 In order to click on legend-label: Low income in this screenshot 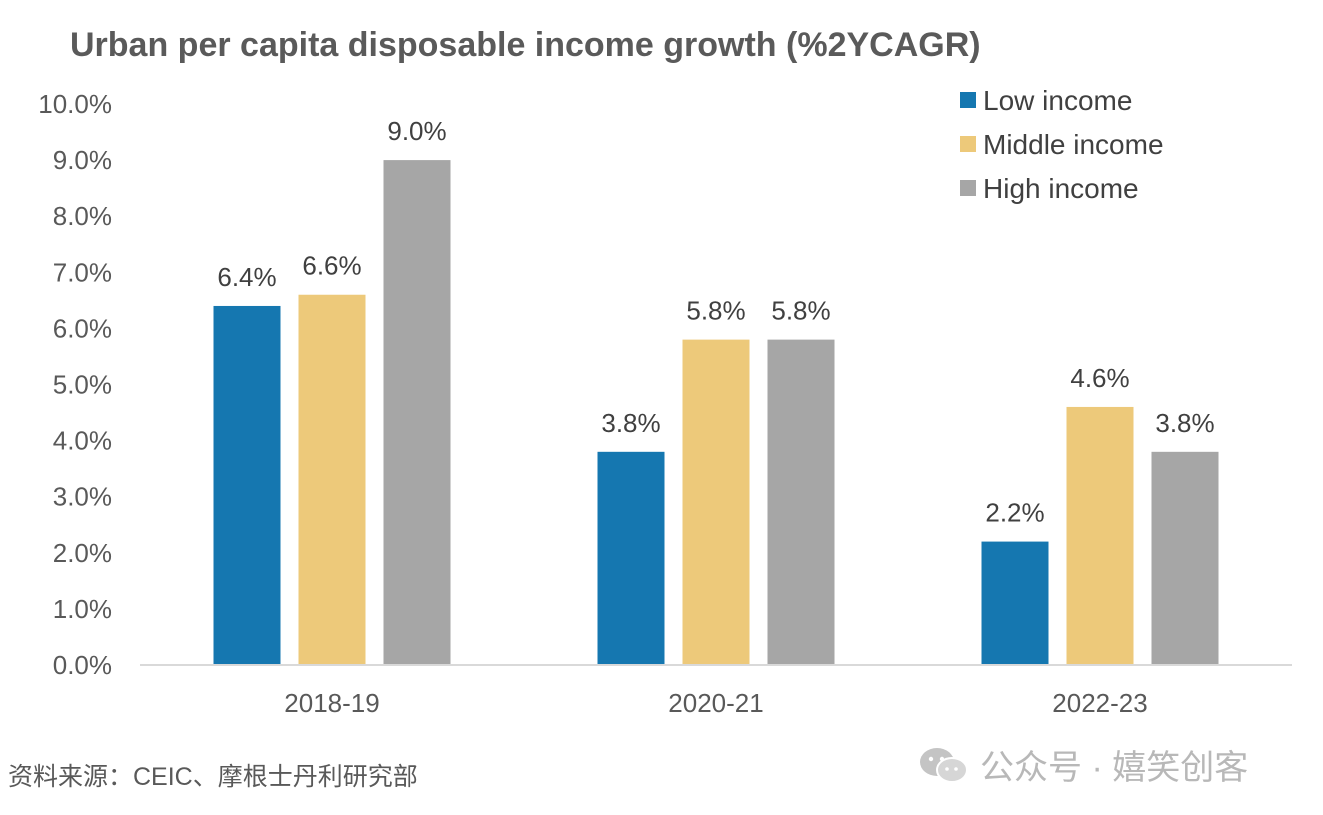, I will do `click(1057, 100)`.